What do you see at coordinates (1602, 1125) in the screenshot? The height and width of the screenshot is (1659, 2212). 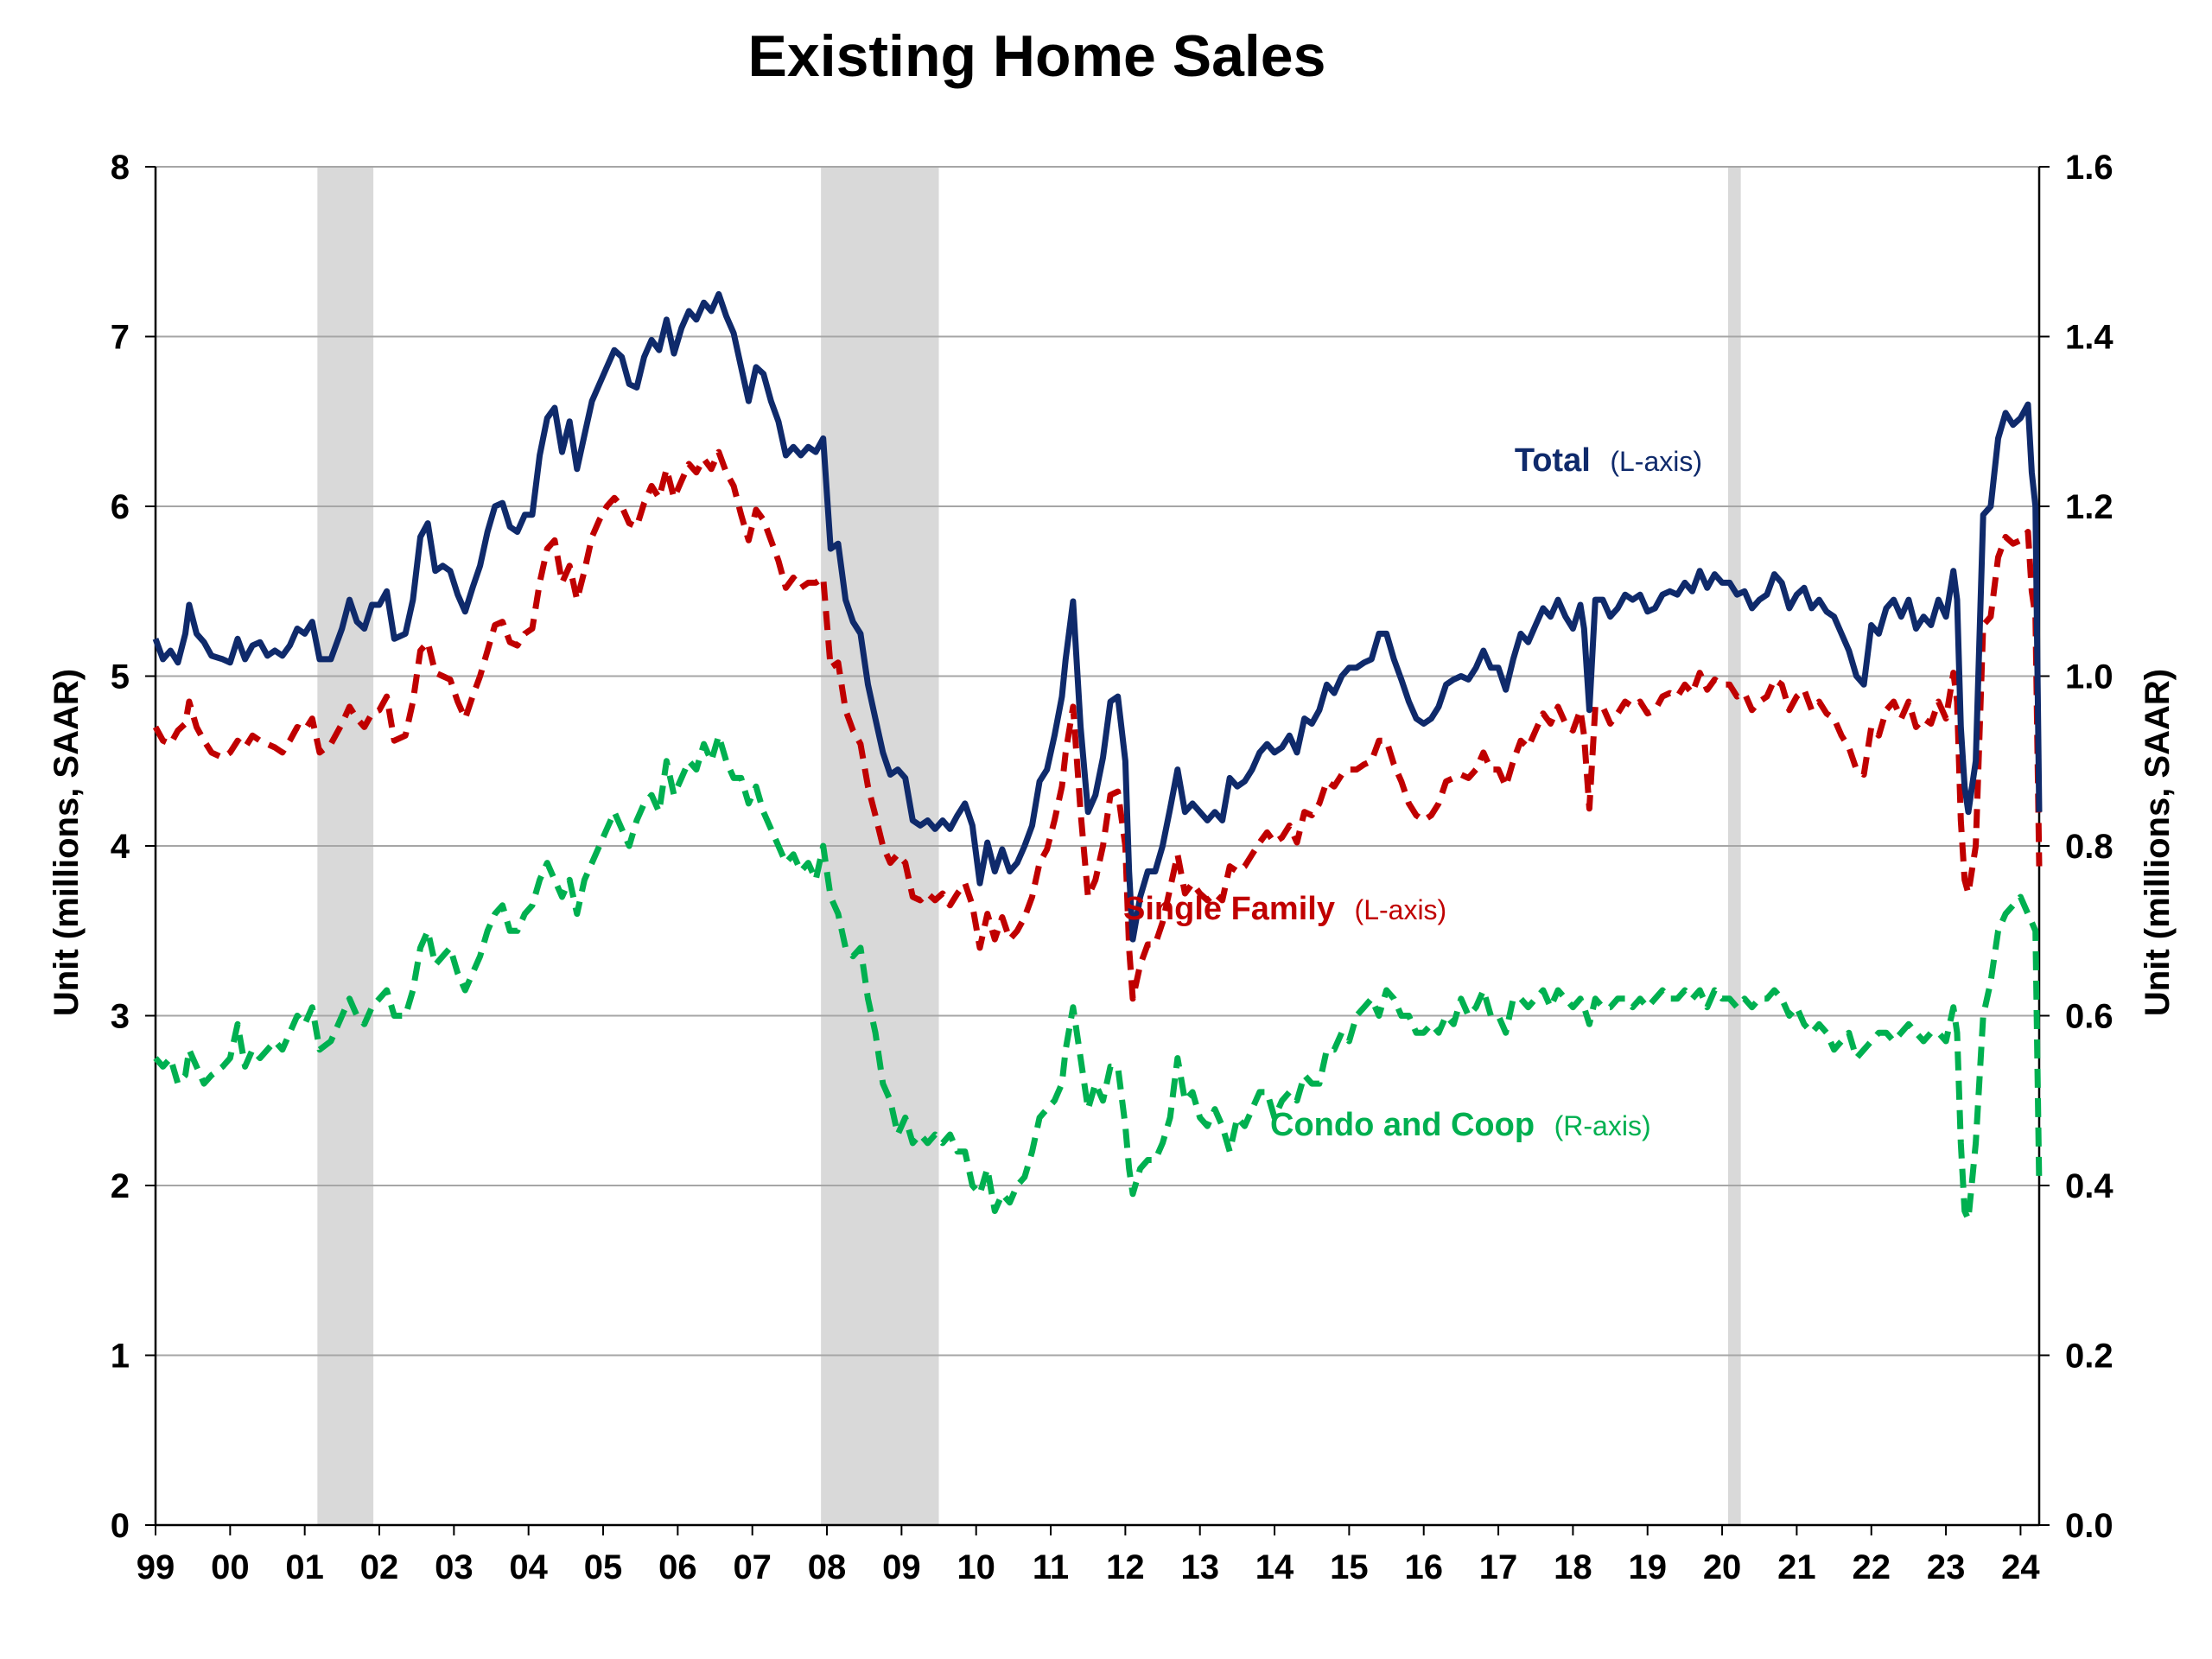 I see `legend-condo-note: (R-axis)` at bounding box center [1602, 1125].